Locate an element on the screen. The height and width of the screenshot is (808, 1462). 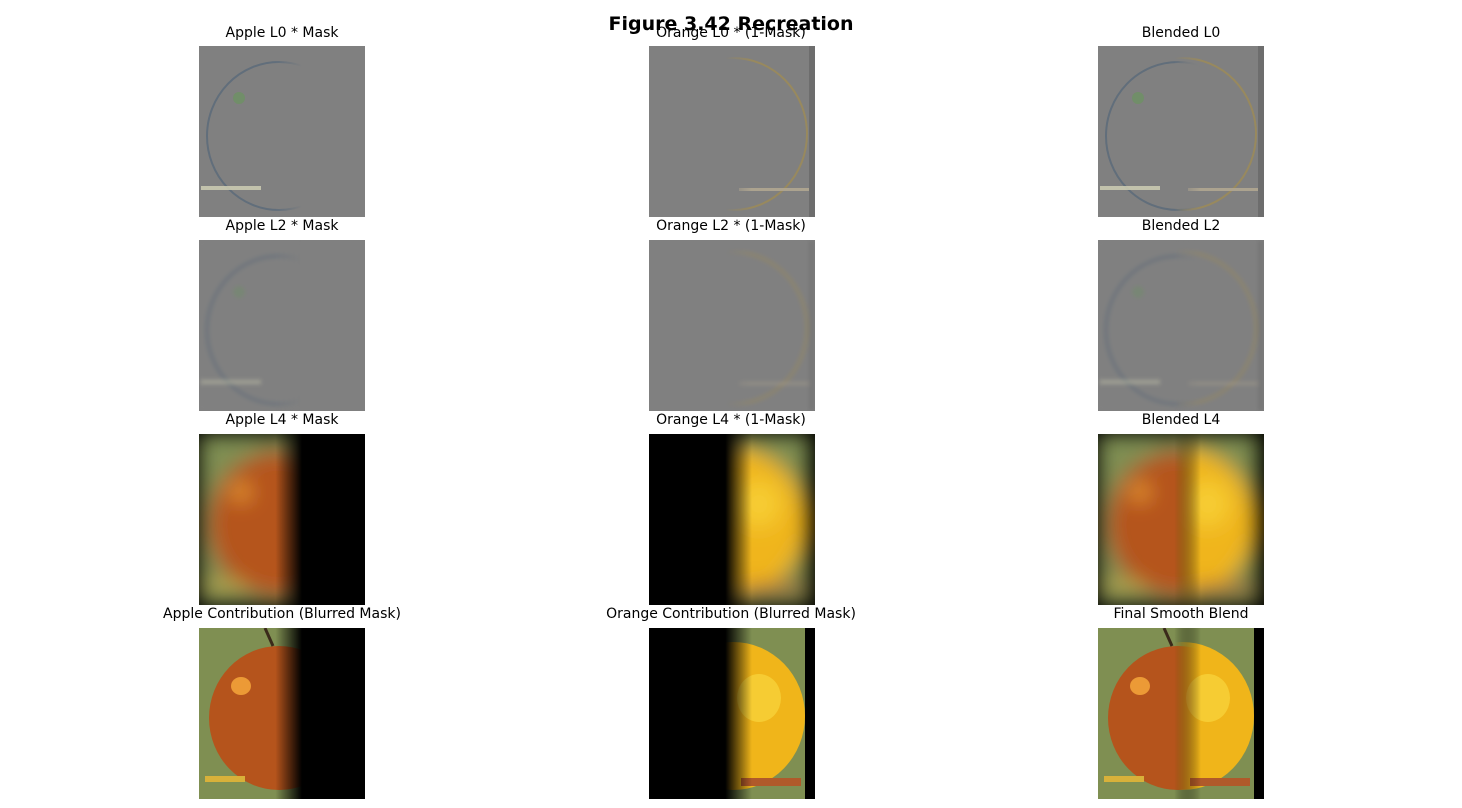
panel-caption: Orange L2 * (1-Mask) is located at coordinates (731, 226).